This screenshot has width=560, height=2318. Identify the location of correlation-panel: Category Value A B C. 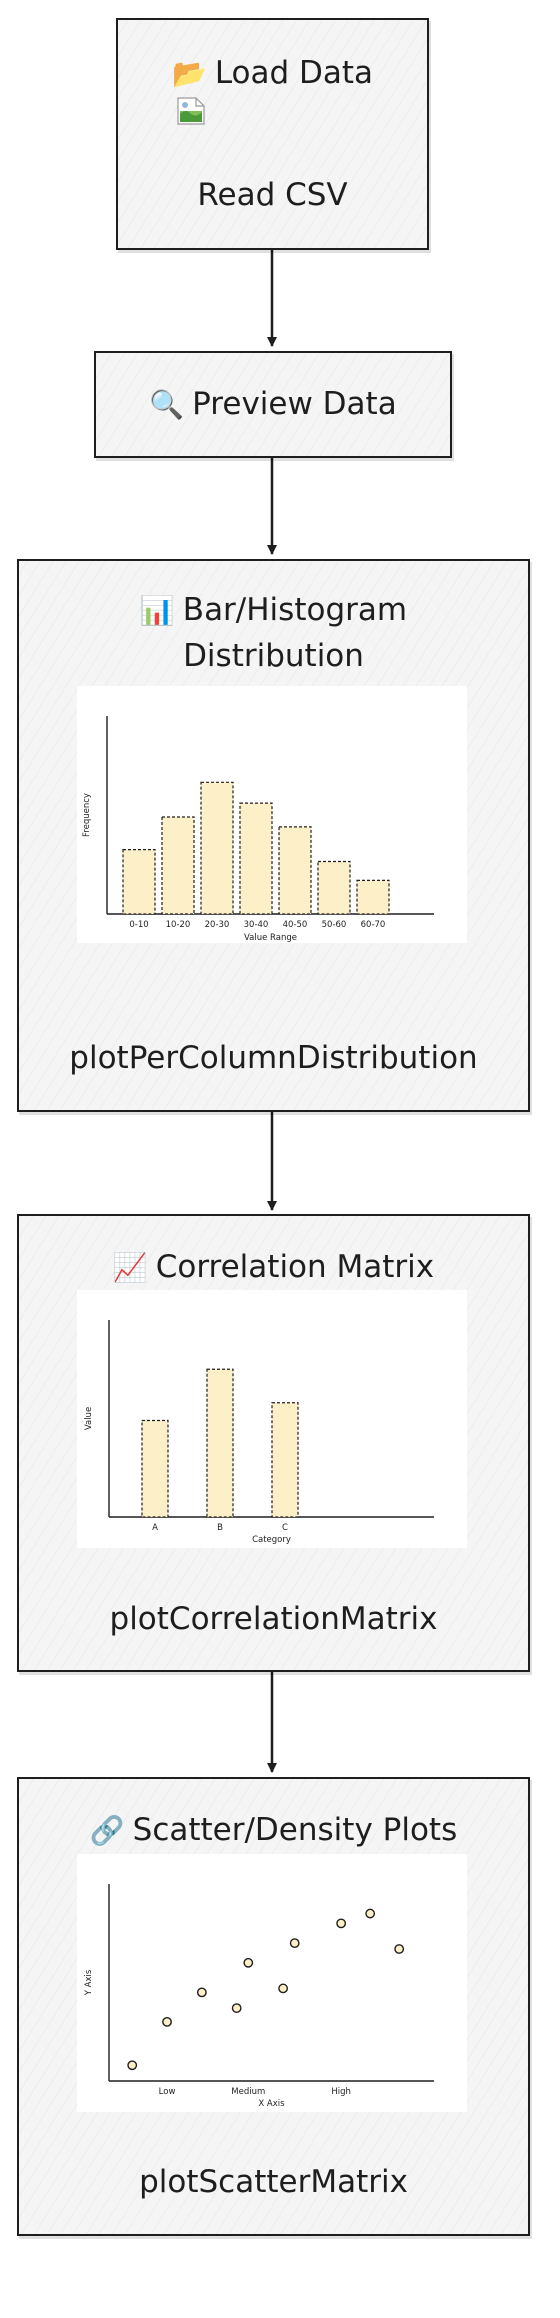
(272, 1419).